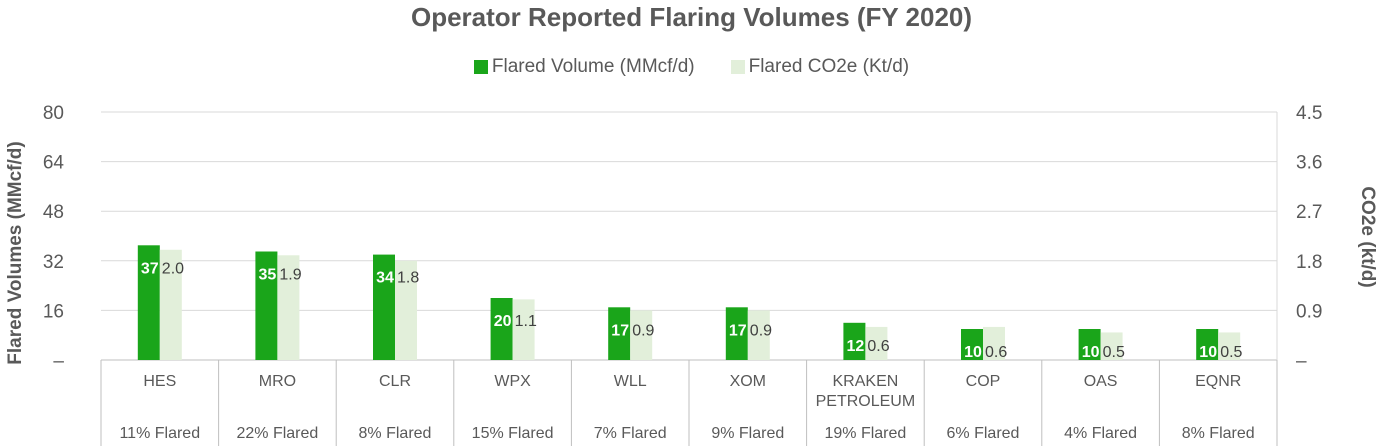 This screenshot has width=1383, height=446. Describe the element at coordinates (866, 381) in the screenshot. I see `x-tick-label: KRAKEN` at that location.